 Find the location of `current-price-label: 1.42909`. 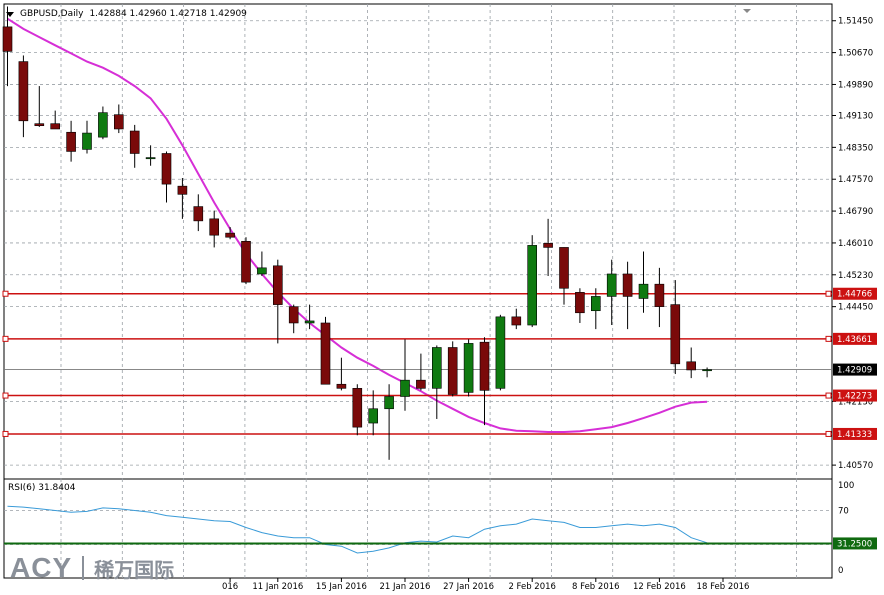

current-price-label: 1.42909 is located at coordinates (854, 371).